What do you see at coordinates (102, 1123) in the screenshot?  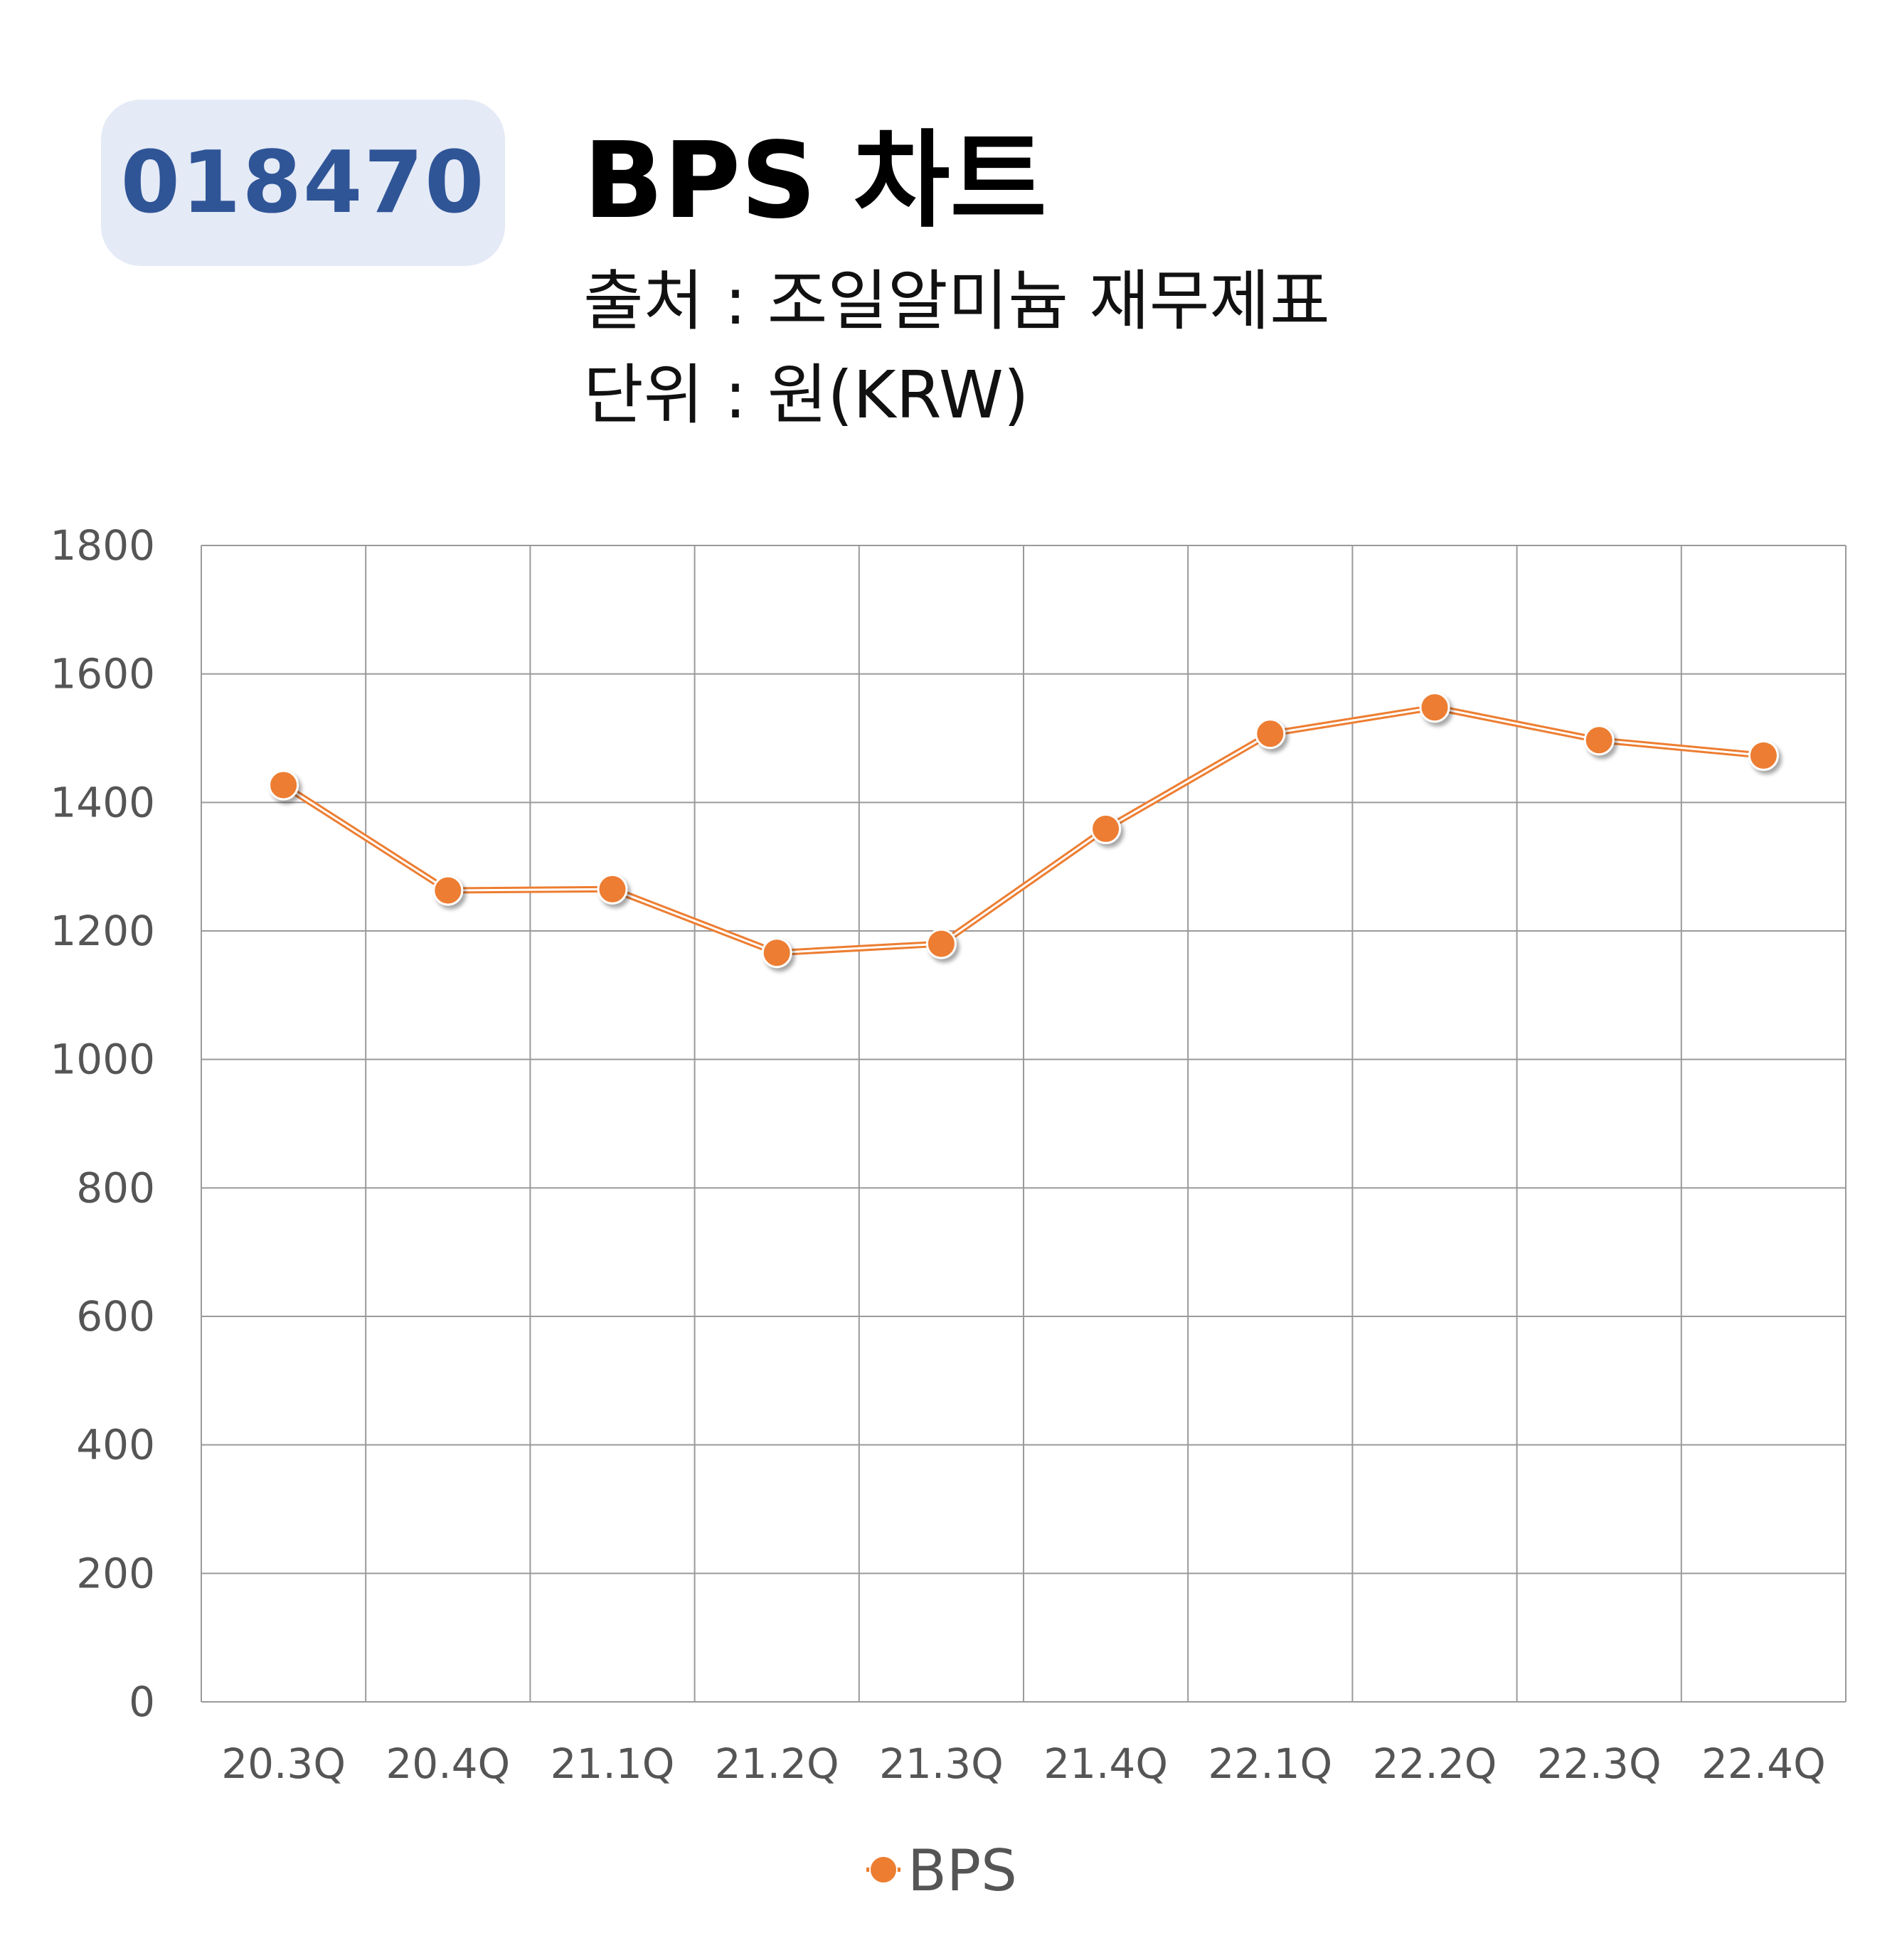 I see `y-axis-ticks: 0 200 400 600 800 1000 1200 1400 1600 1800` at bounding box center [102, 1123].